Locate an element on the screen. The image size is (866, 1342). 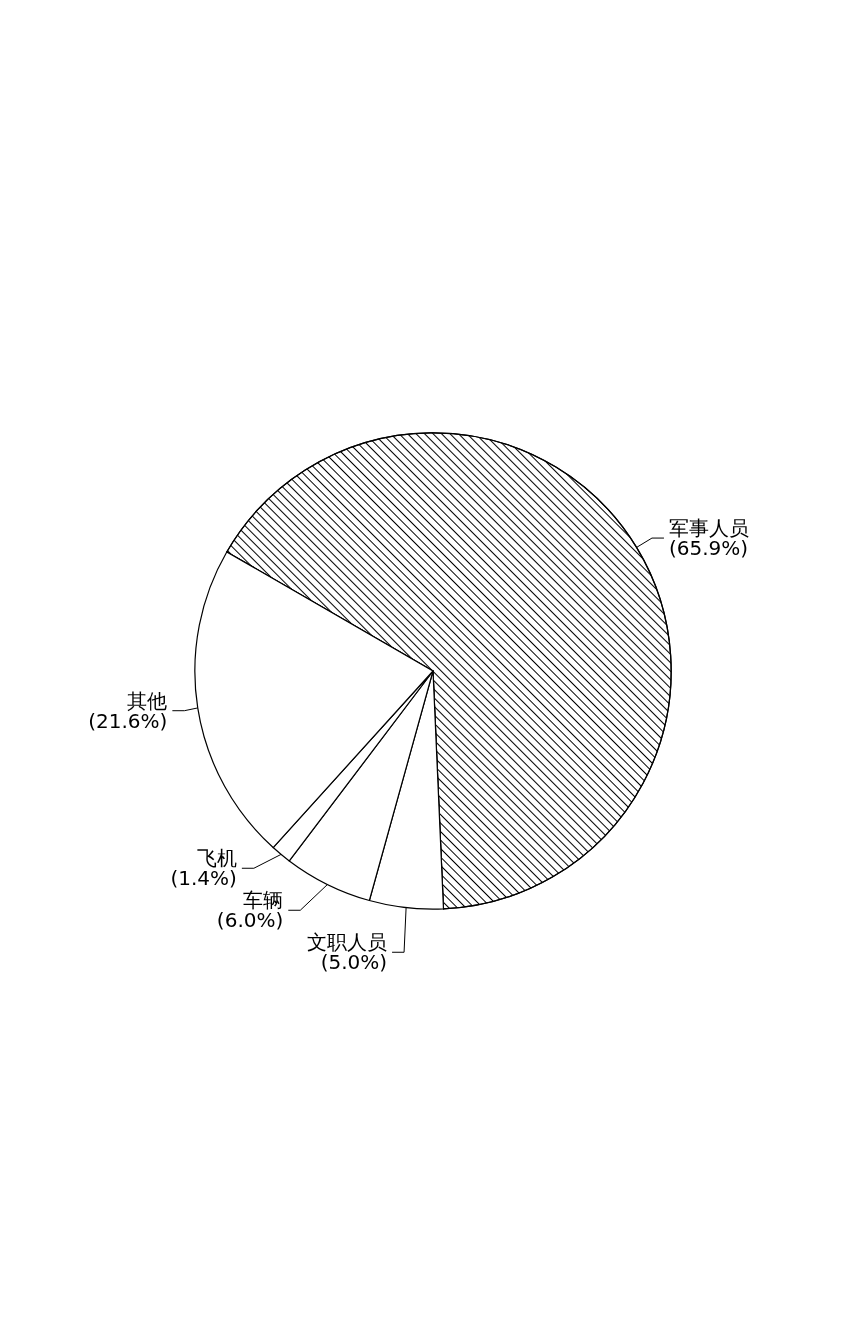
slice-label: 飞机 is located at coordinates (216, 858).